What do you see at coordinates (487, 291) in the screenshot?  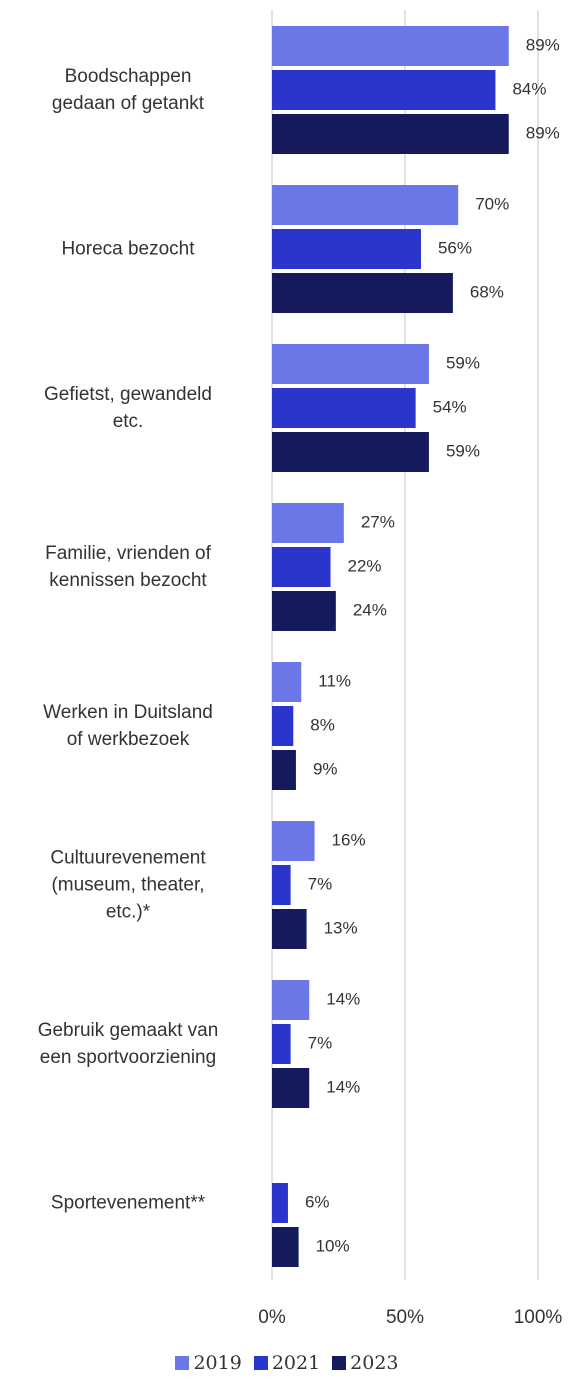 I see `value-label: 68%` at bounding box center [487, 291].